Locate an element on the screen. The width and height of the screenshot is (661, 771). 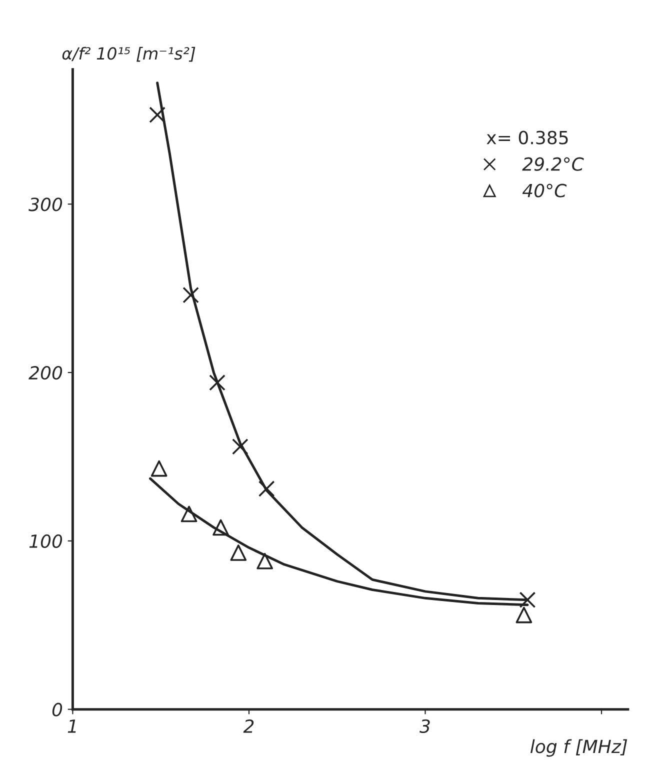
y-tick-label: 100 is located at coordinates (45, 541).